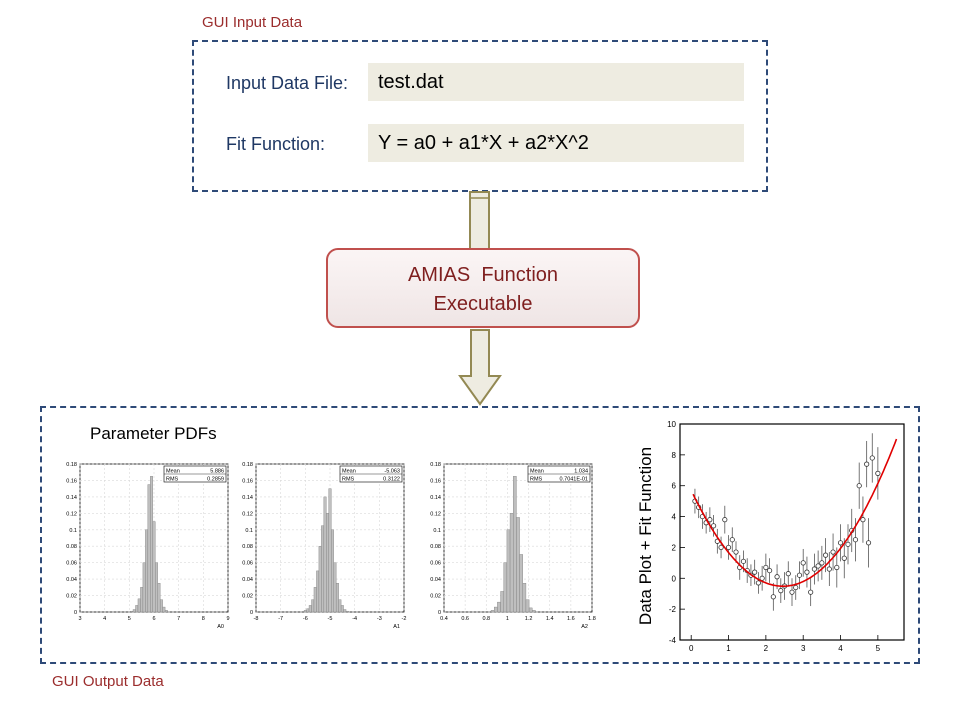 The image size is (960, 720). Describe the element at coordinates (674, 455) in the screenshot. I see `y-tick-label: 8` at that location.